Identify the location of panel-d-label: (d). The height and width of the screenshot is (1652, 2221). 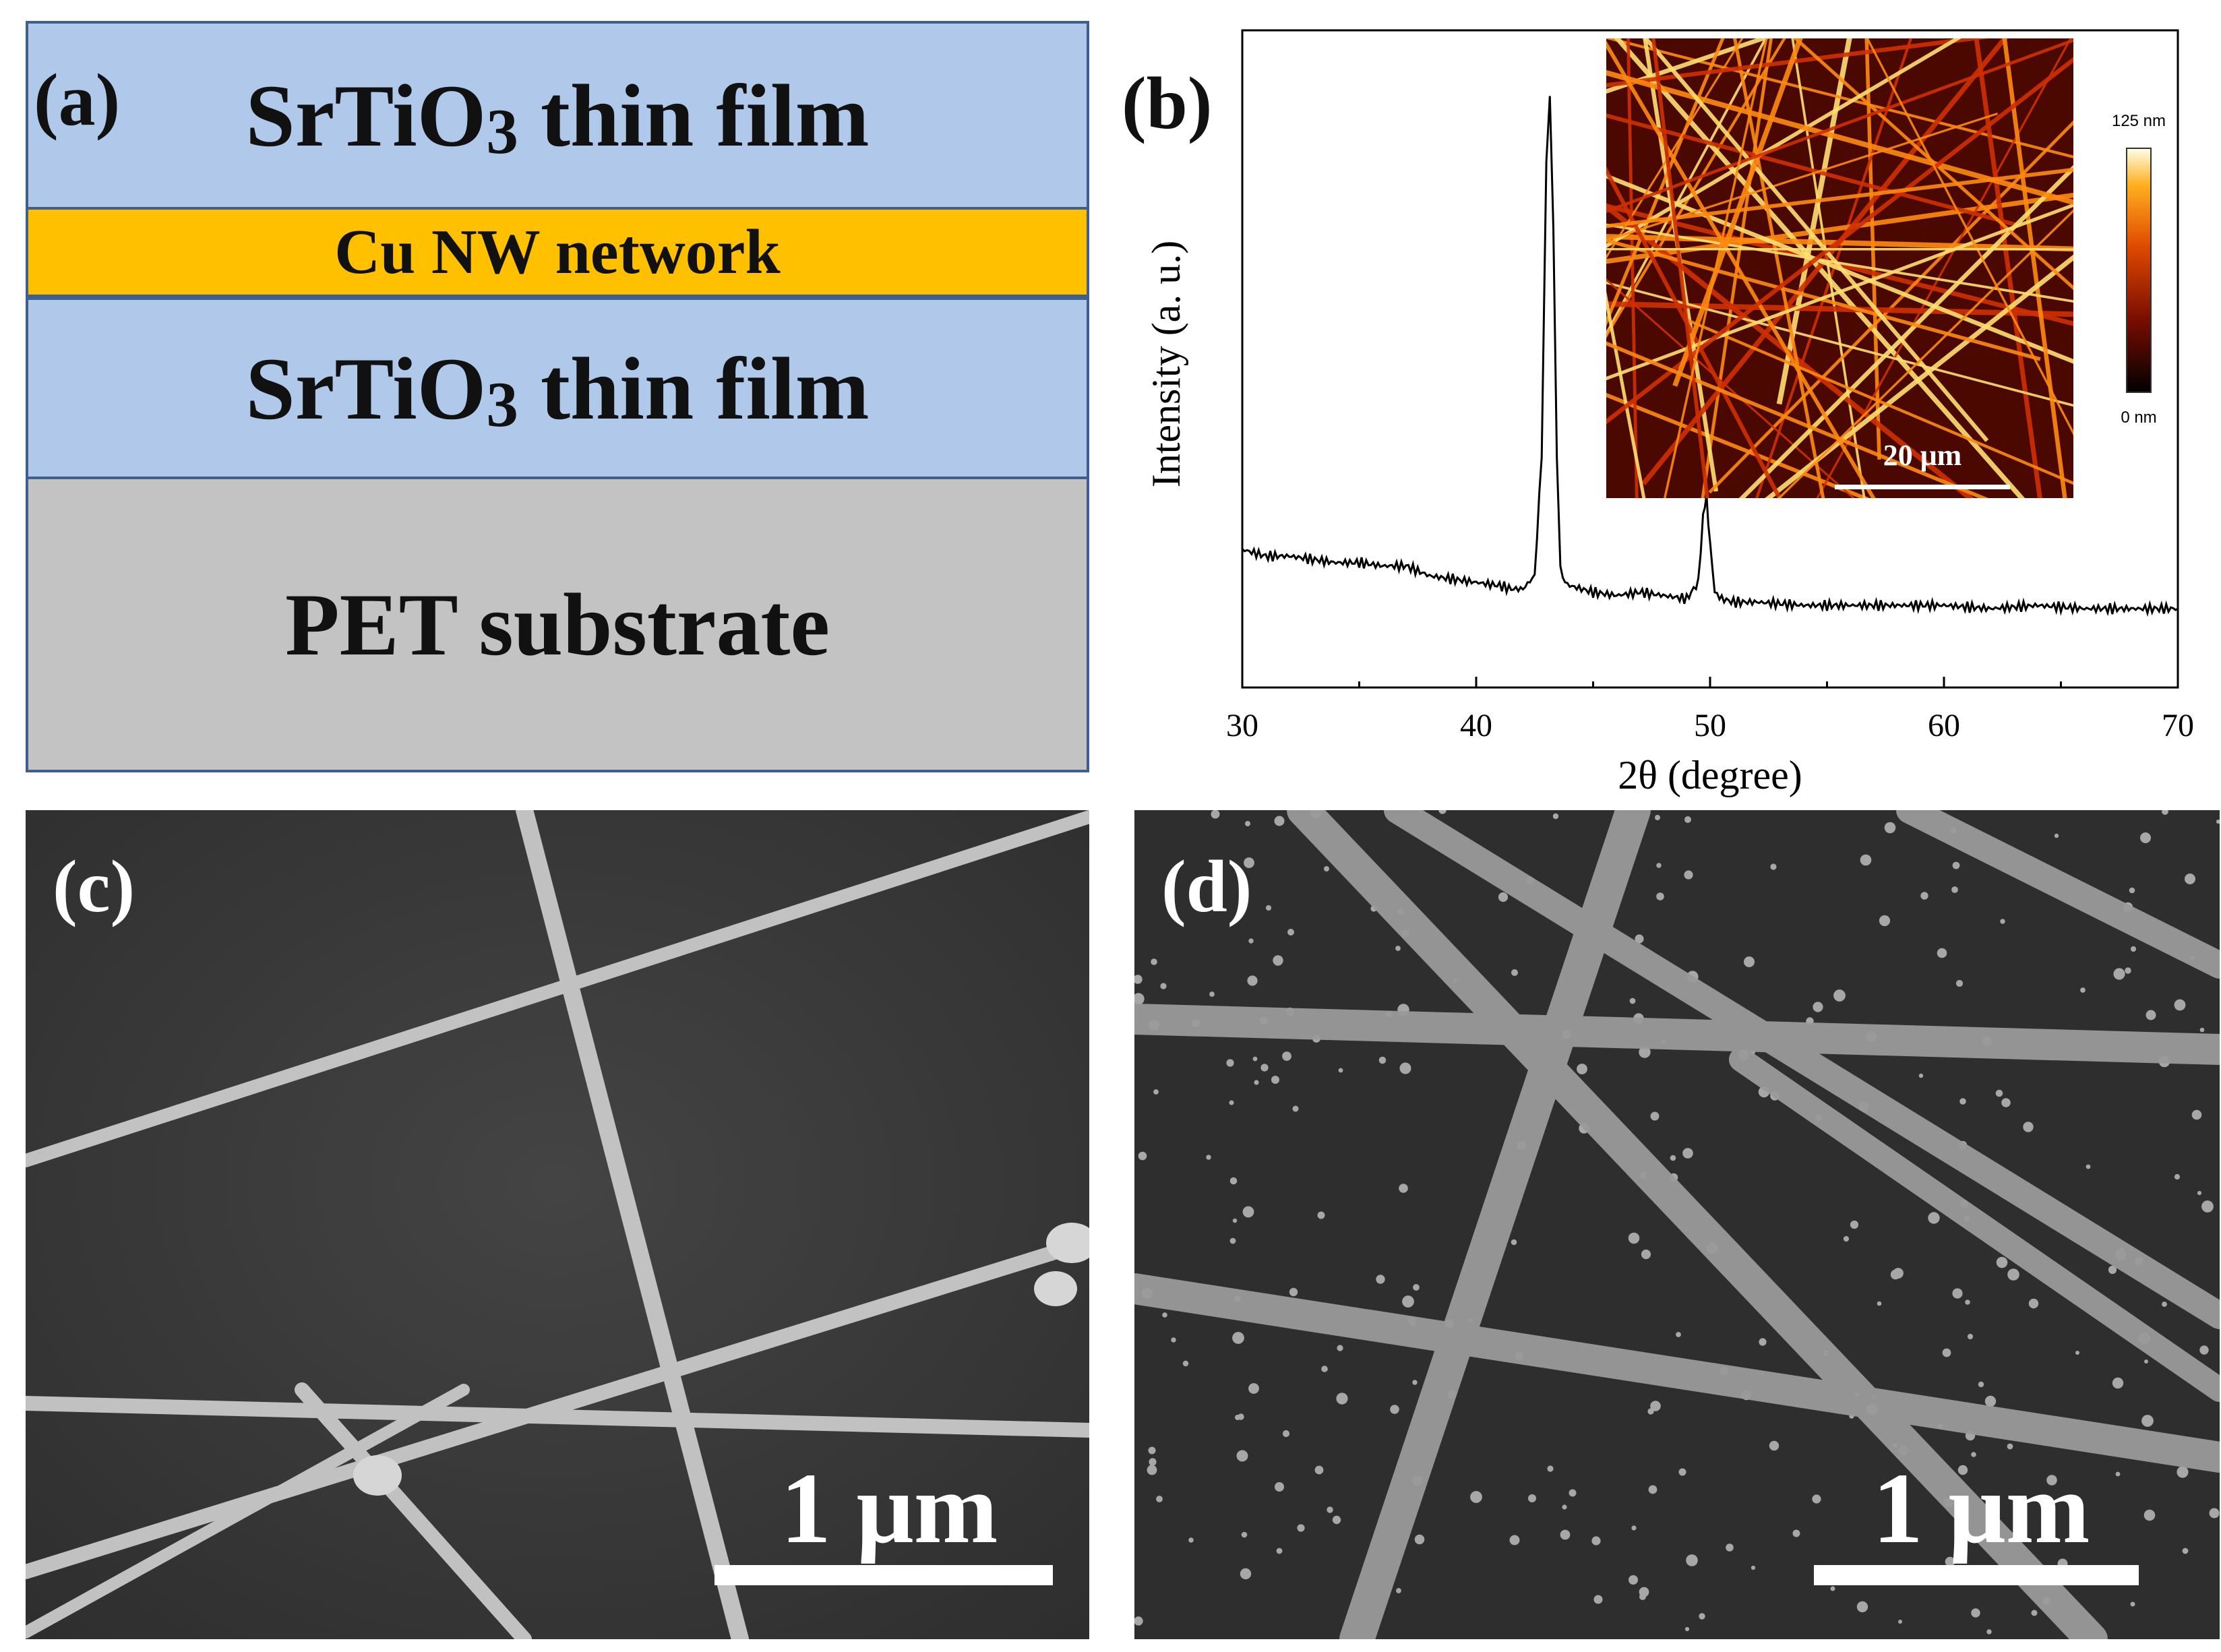
(1206, 886).